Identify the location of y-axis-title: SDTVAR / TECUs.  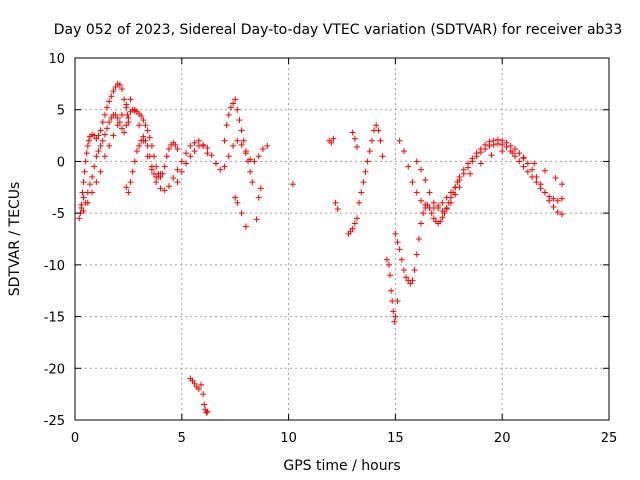
(15, 239).